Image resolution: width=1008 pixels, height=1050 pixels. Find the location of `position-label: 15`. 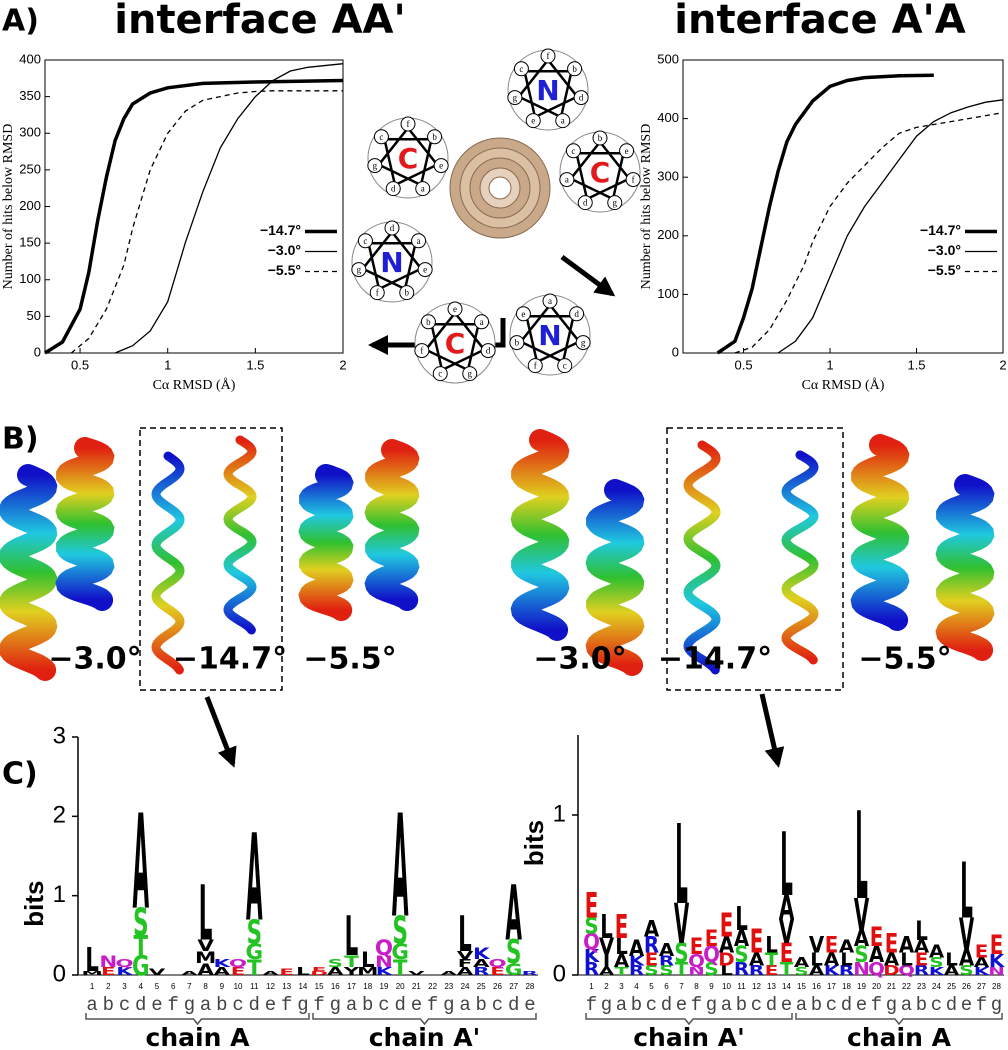

position-label: 15 is located at coordinates (319, 986).